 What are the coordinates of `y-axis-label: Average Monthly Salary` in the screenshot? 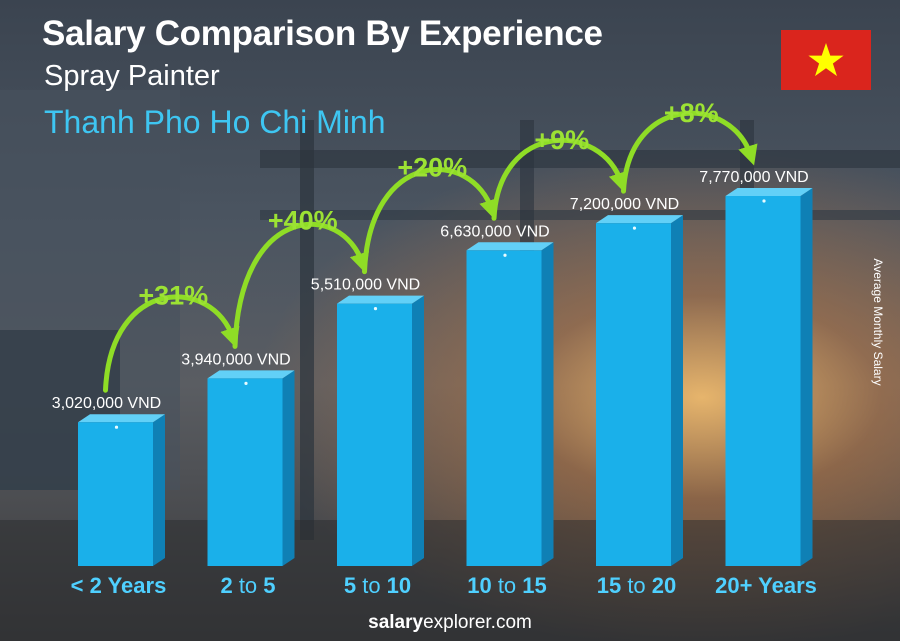 It's located at (878, 322).